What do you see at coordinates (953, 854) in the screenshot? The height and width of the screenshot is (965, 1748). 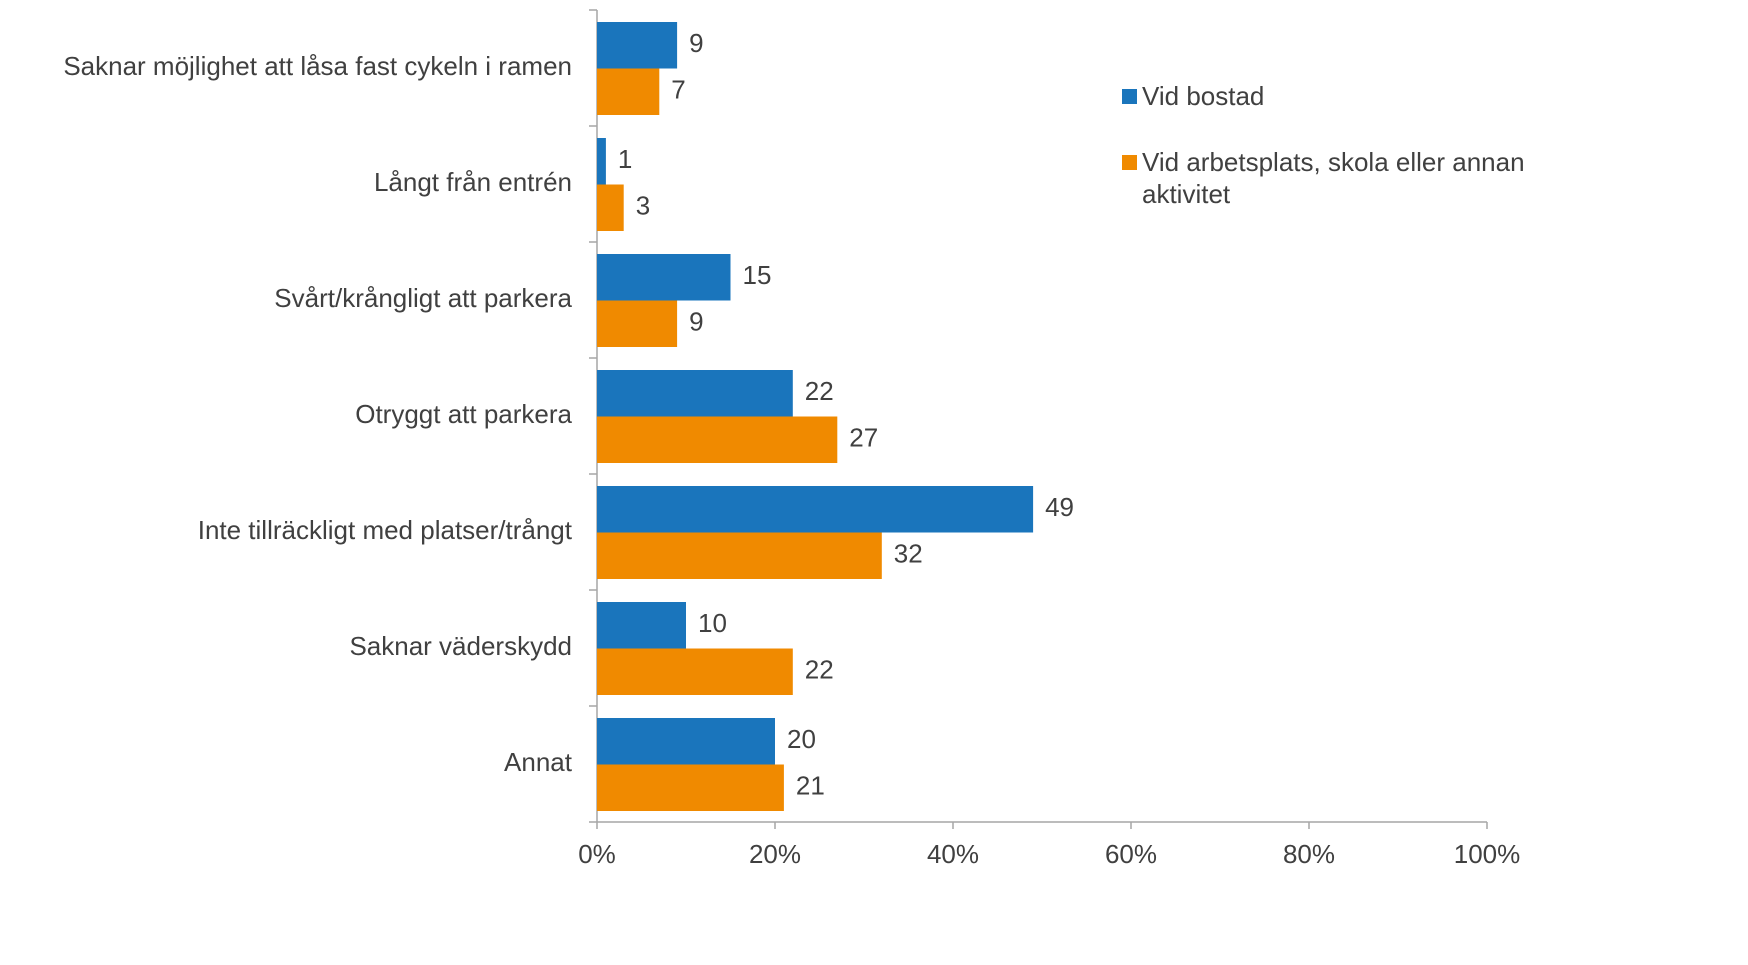 I see `x-tick-label: 40%` at bounding box center [953, 854].